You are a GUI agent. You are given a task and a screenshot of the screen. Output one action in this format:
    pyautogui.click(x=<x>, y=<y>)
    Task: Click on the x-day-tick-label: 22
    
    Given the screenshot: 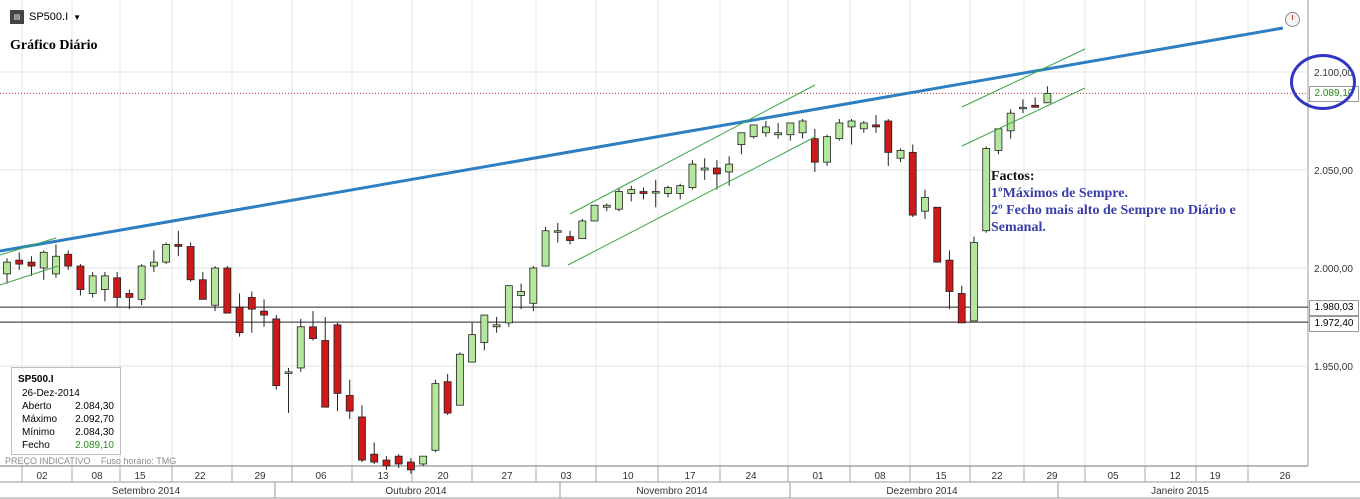 What is the action you would take?
    pyautogui.click(x=997, y=476)
    